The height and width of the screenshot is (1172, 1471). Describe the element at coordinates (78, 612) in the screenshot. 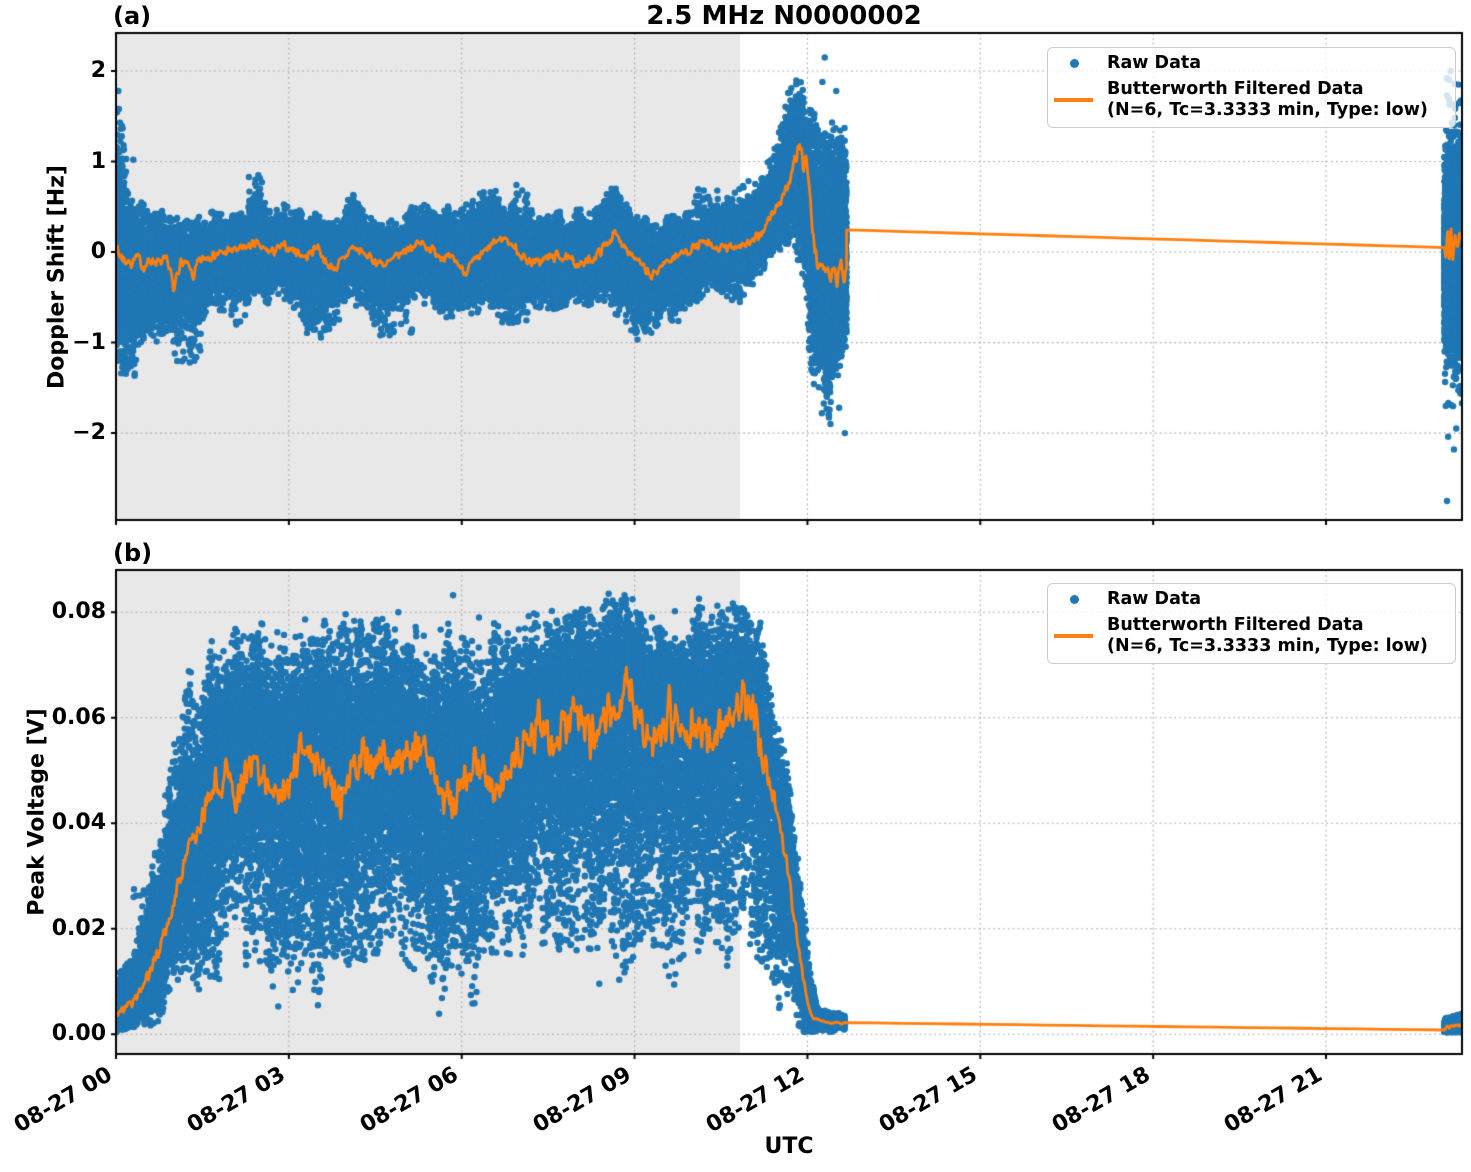

I see `y-tick-label: 0.08` at that location.